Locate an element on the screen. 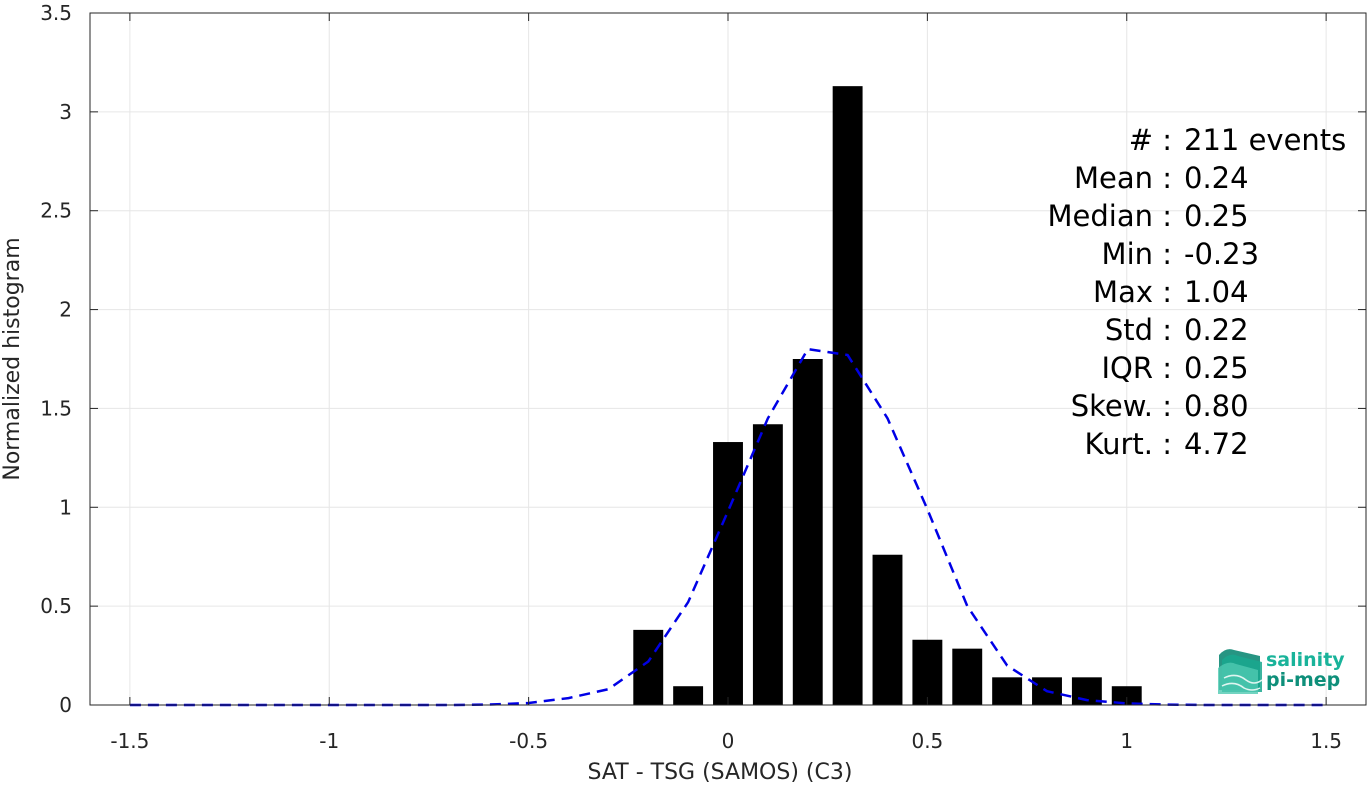 The image size is (1367, 785). x-axis-label: SAT - TSG (SAMOS) (C3) is located at coordinates (720, 772).